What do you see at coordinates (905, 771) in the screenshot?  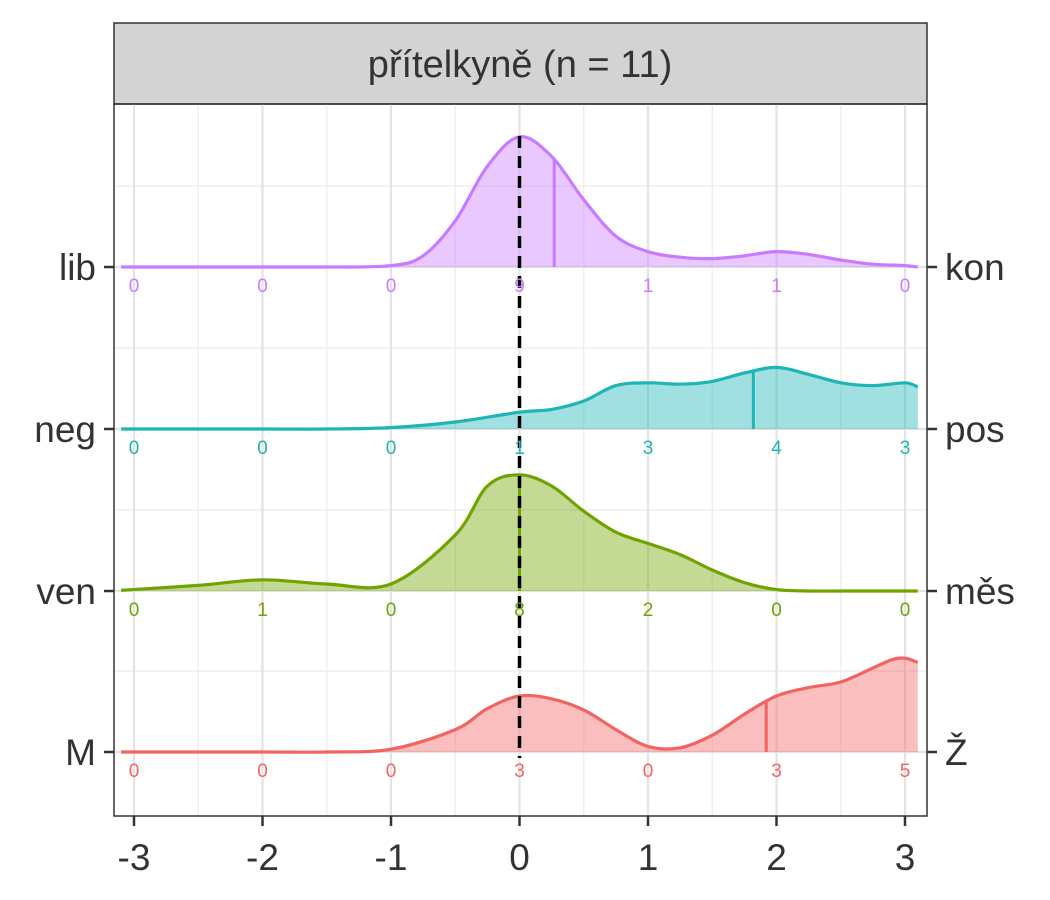 I see `count-label: 5` at bounding box center [905, 771].